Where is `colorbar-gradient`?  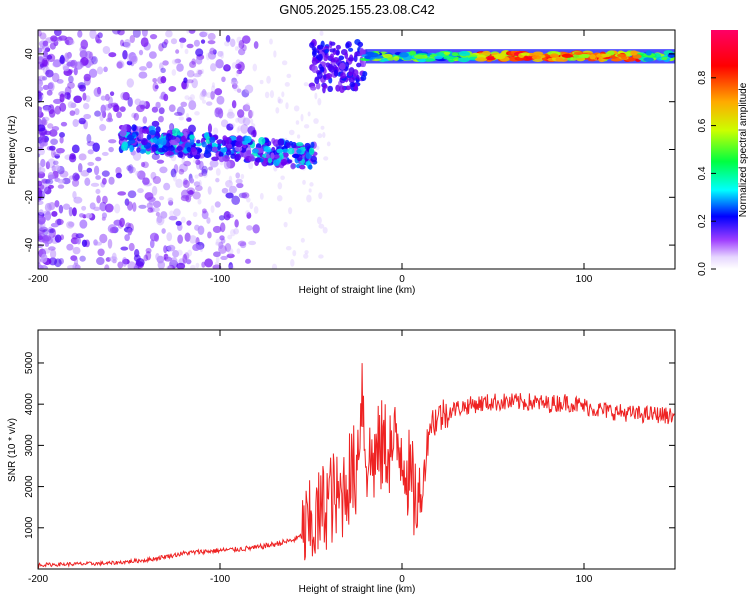 colorbar-gradient is located at coordinates (724, 149).